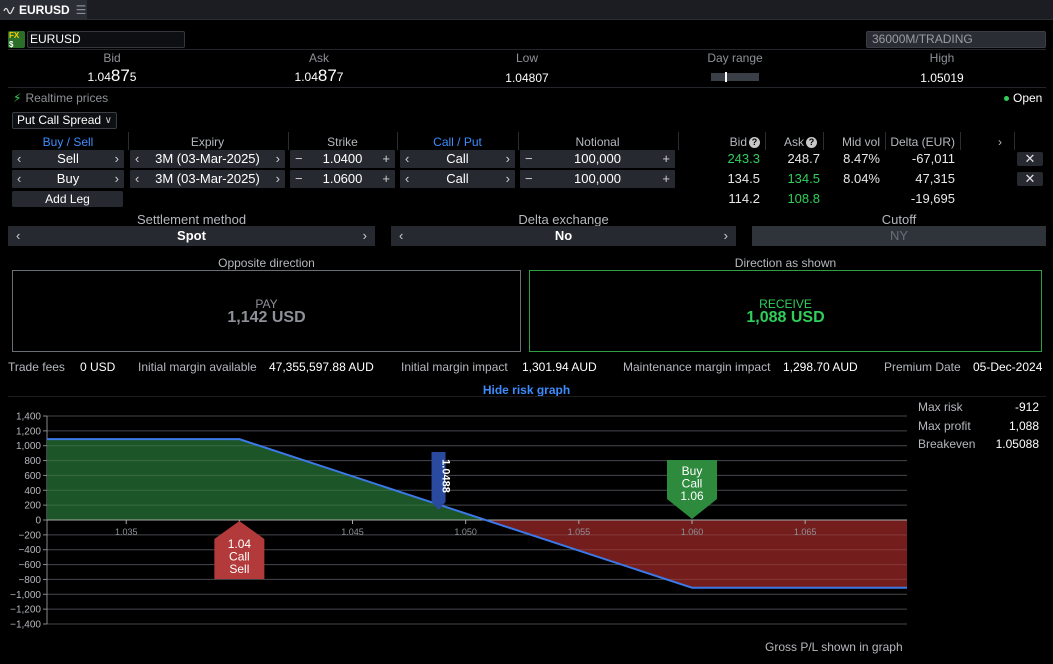 This screenshot has width=1053, height=664. Describe the element at coordinates (1030, 179) in the screenshot. I see `leg2-remove-close-icon: ✕` at that location.